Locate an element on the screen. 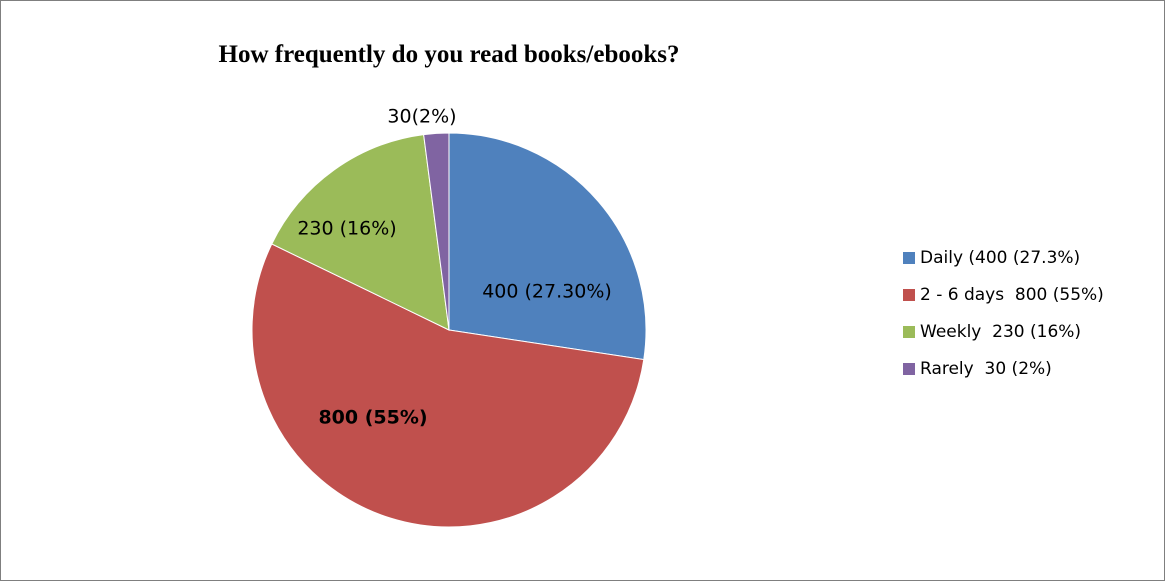 The height and width of the screenshot is (582, 1165). pie-slice-weekly is located at coordinates (360, 232).